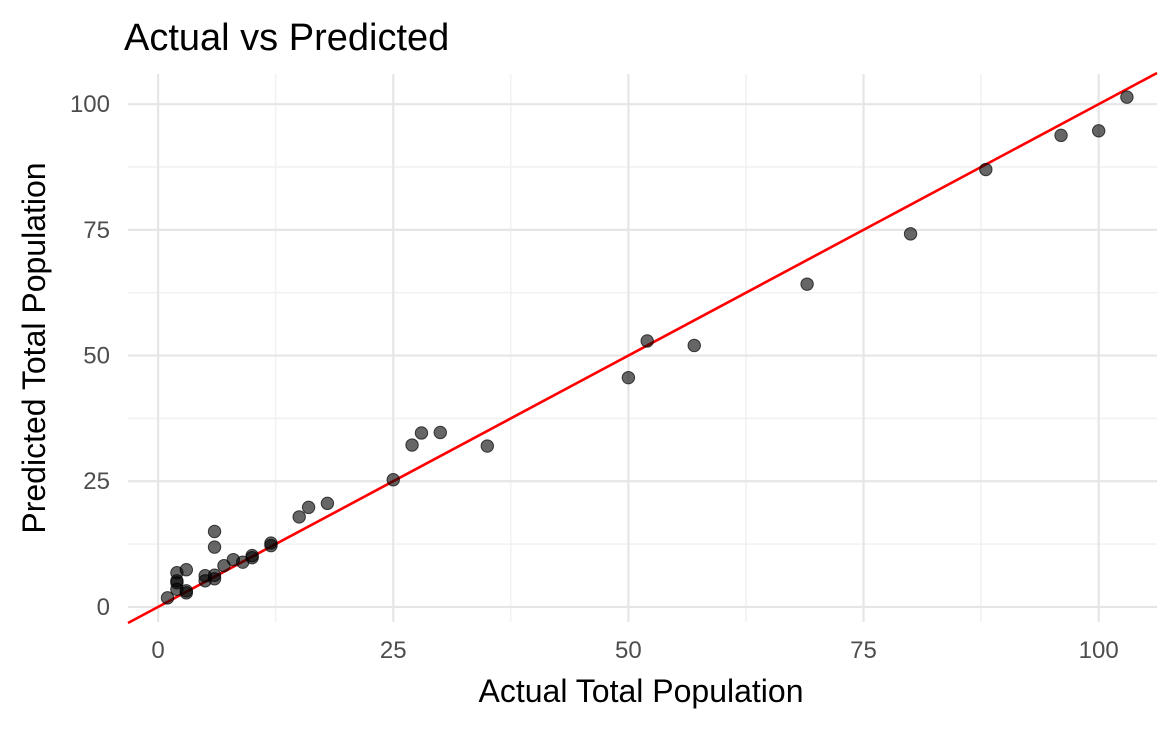 Image resolution: width=1175 pixels, height=731 pixels. What do you see at coordinates (286, 38) in the screenshot?
I see `chart-title: Actual vs Predicted` at bounding box center [286, 38].